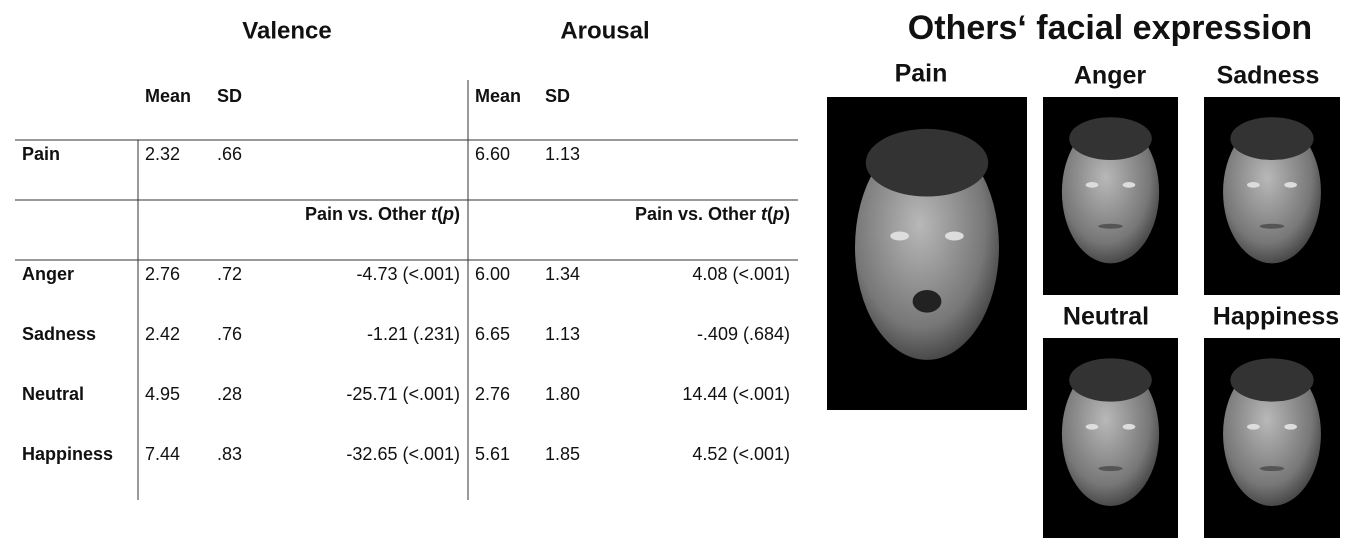 This screenshot has height=543, width=1357. I want to click on cell: 2.42, so click(162, 334).